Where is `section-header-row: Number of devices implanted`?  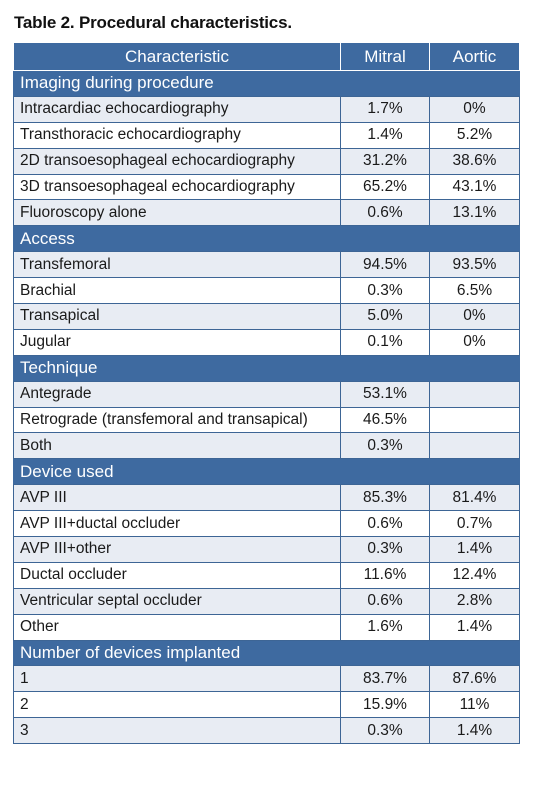
section-header-row: Number of devices implanted is located at coordinates (266, 653).